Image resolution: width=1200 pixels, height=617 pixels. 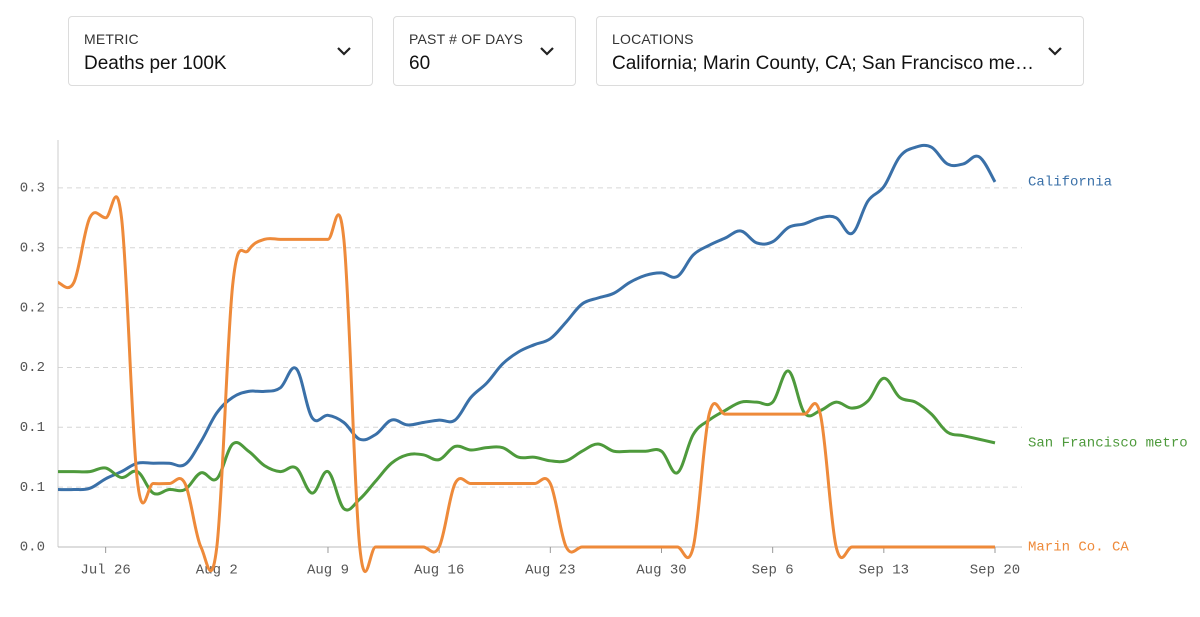 What do you see at coordinates (550, 571) in the screenshot?
I see `x-tick-label: Aug 23` at bounding box center [550, 571].